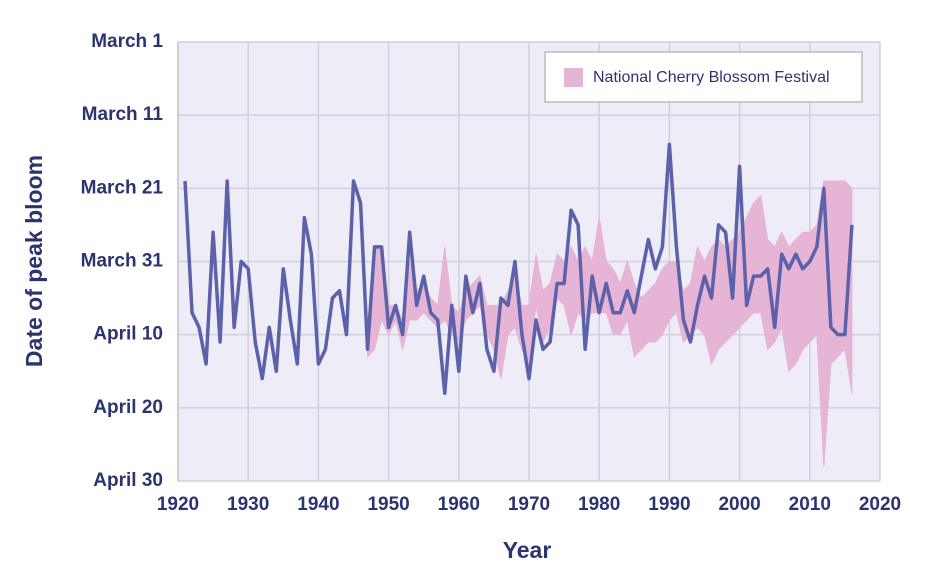 The height and width of the screenshot is (586, 928). I want to click on x-tick-label: 1940, so click(318, 504).